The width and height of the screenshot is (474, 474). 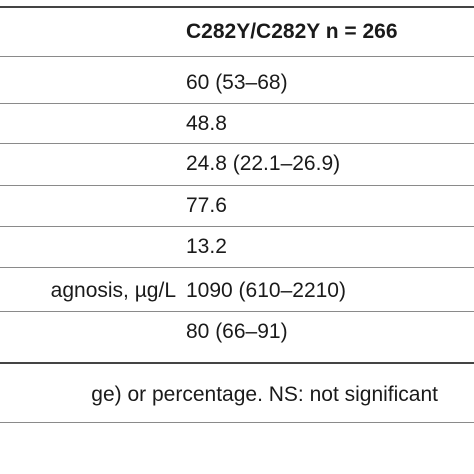 I want to click on footnote-rule, so click(x=237, y=422).